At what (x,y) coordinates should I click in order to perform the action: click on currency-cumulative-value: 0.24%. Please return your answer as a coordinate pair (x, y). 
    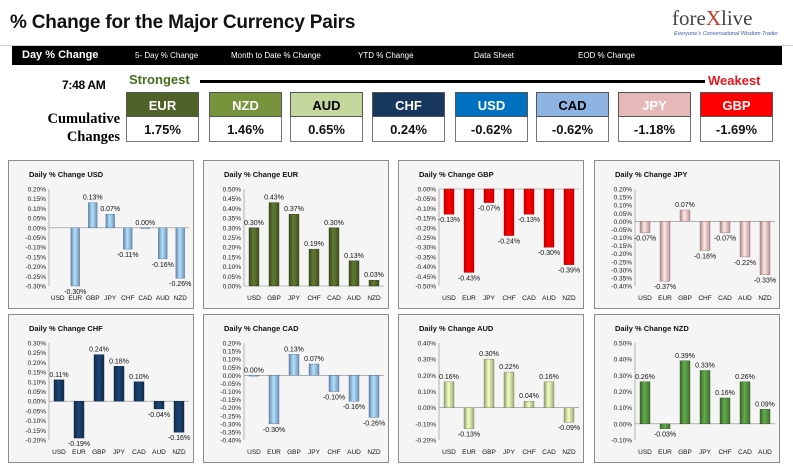
    Looking at the image, I should click on (408, 129).